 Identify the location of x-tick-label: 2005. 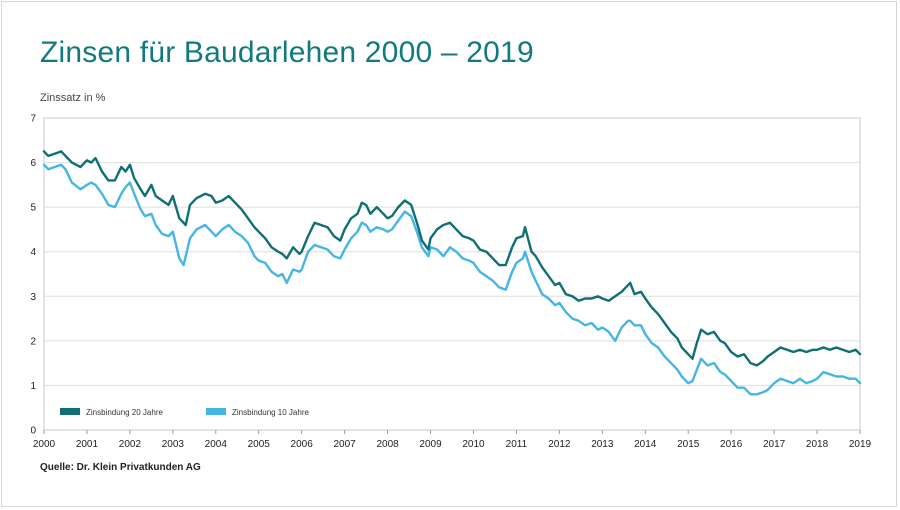
(259, 444).